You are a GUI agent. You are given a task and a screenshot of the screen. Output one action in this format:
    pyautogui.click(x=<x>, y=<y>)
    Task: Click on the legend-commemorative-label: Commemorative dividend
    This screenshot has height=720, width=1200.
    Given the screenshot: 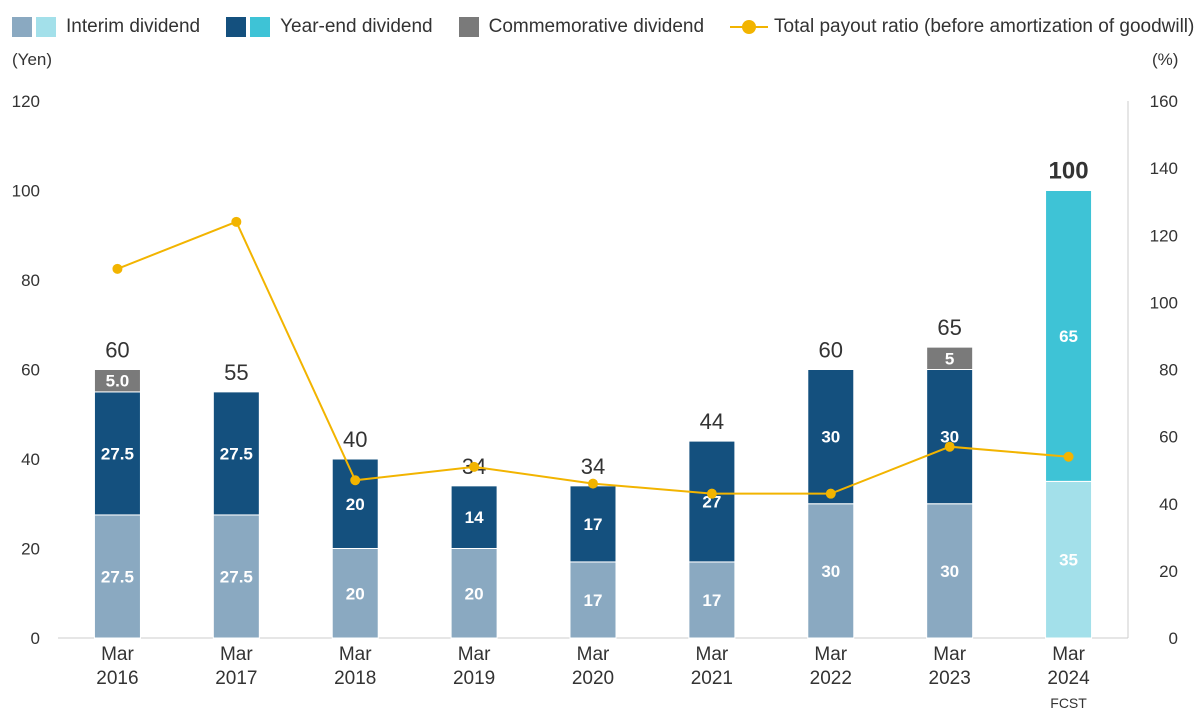 What is the action you would take?
    pyautogui.click(x=596, y=26)
    